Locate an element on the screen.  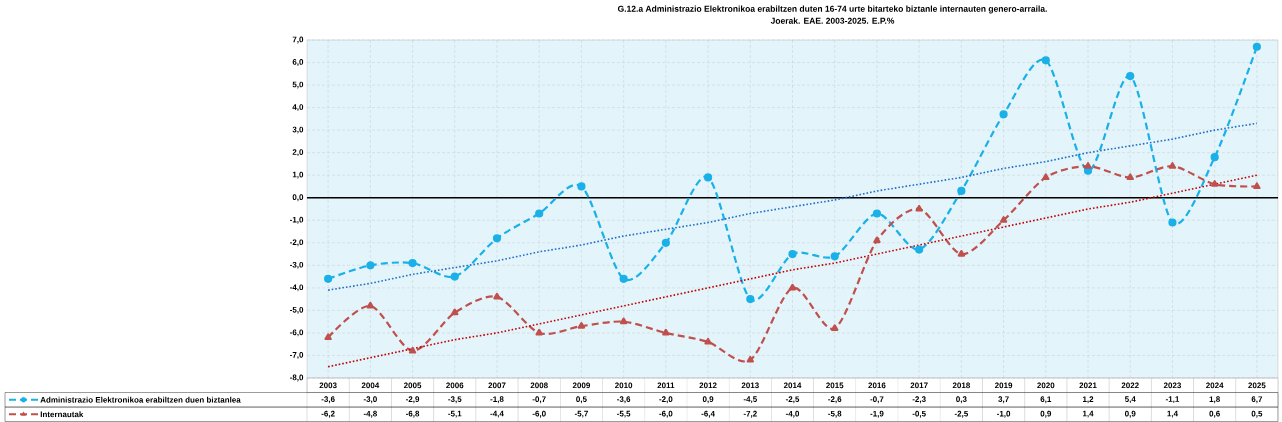
x-tick-label: 2008 is located at coordinates (539, 385).